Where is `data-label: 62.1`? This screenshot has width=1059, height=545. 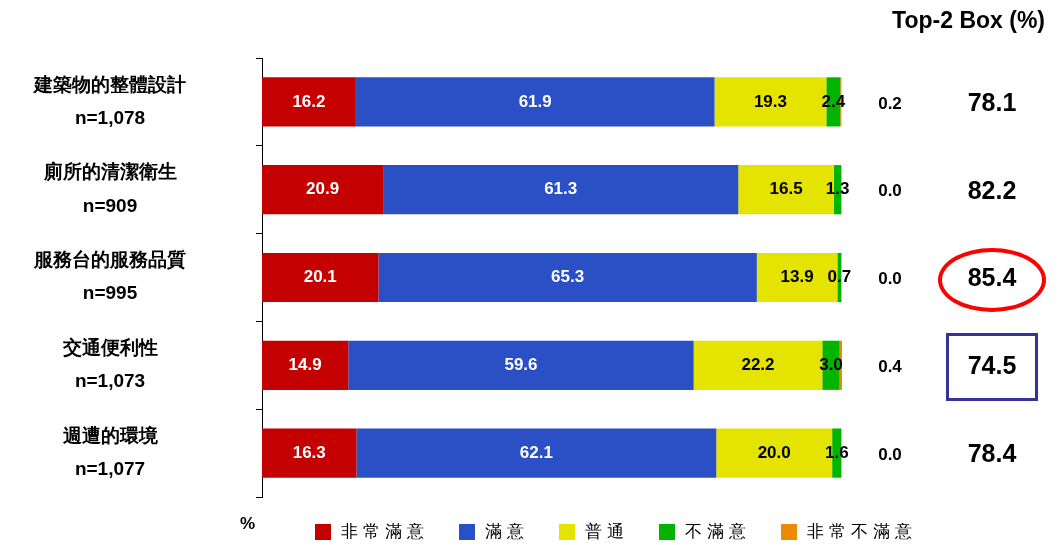
data-label: 62.1 is located at coordinates (536, 452).